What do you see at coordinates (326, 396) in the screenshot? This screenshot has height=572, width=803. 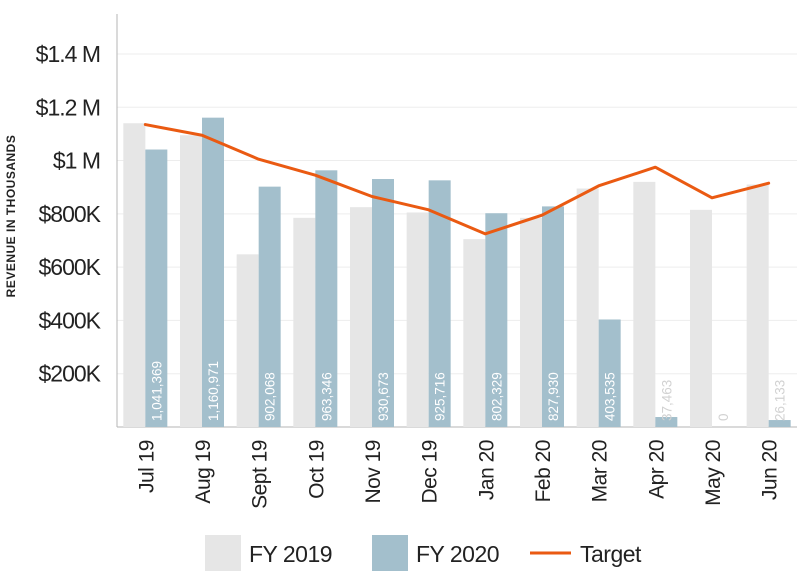 I see `data-label-fy2020: 963,346` at bounding box center [326, 396].